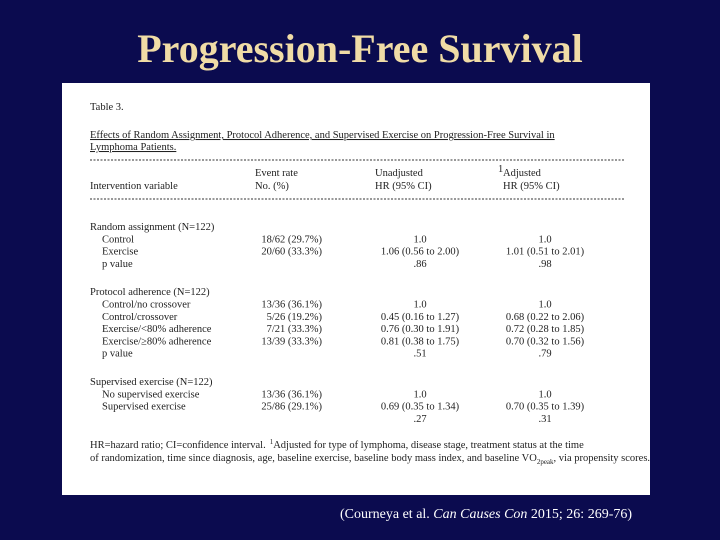 The image size is (720, 540). Describe the element at coordinates (544, 354) in the screenshot. I see `cell: .79` at that location.